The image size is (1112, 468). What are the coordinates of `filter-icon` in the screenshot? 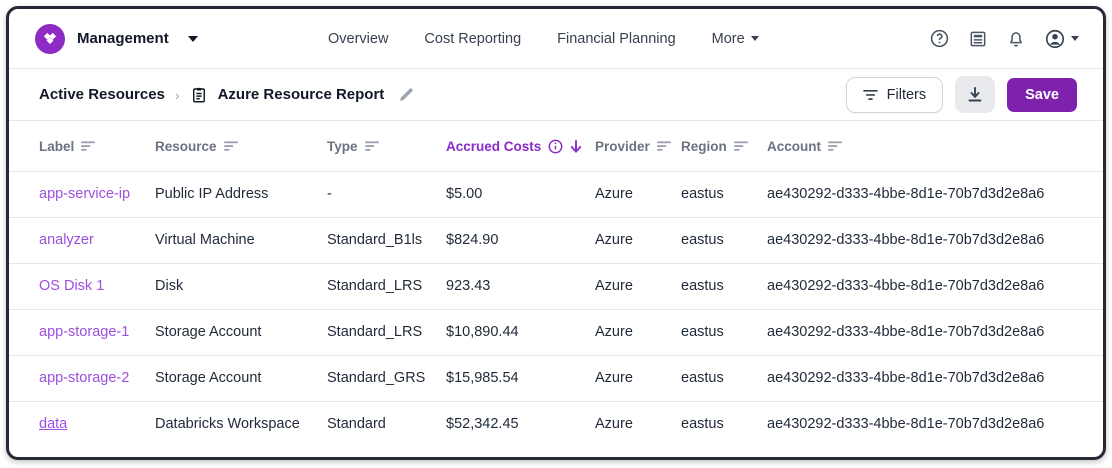 It's located at (870, 94).